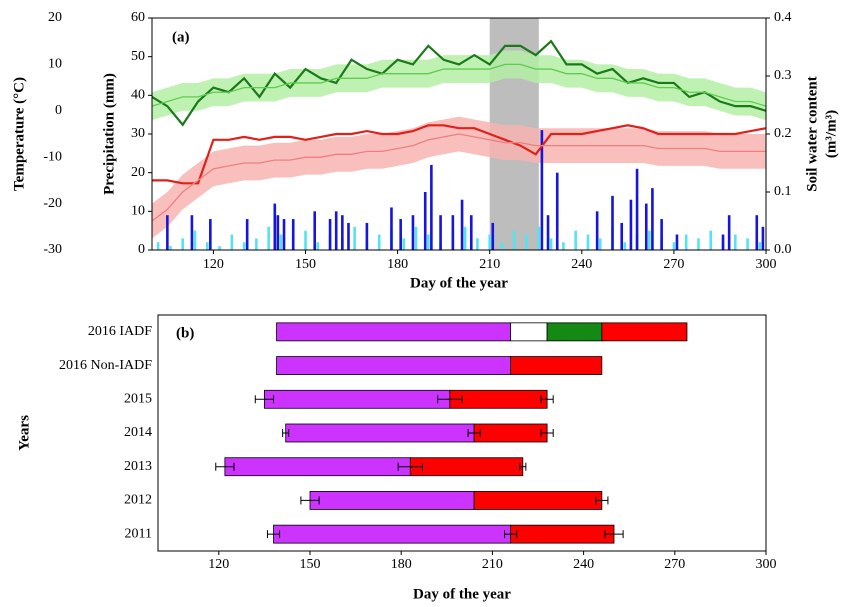 The height and width of the screenshot is (607, 841). I want to click on y-axis-label: Precipitation (mm), so click(109, 134).